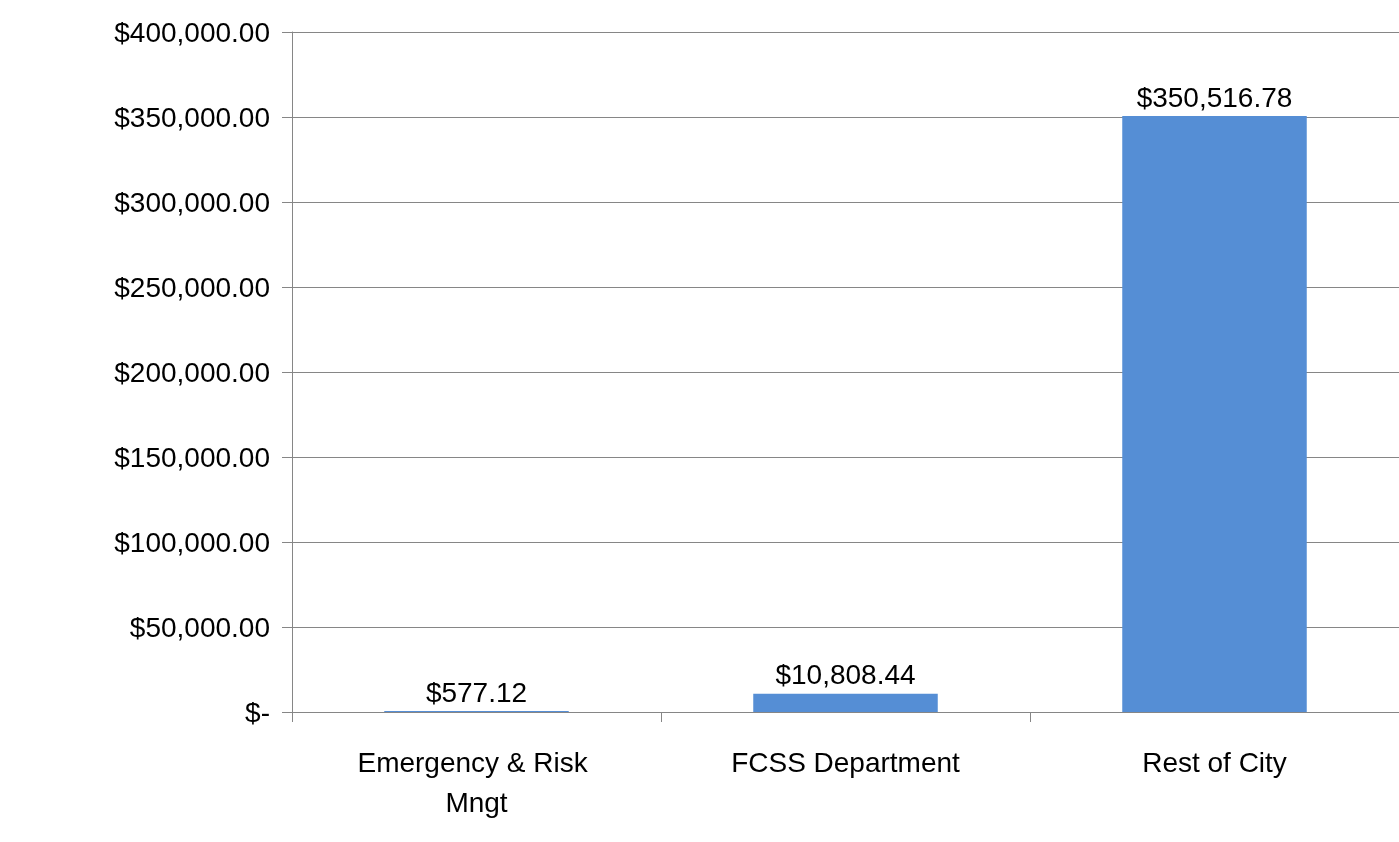 The image size is (1399, 842). Describe the element at coordinates (192, 117) in the screenshot. I see `y-tick-label: $350,000.00` at that location.